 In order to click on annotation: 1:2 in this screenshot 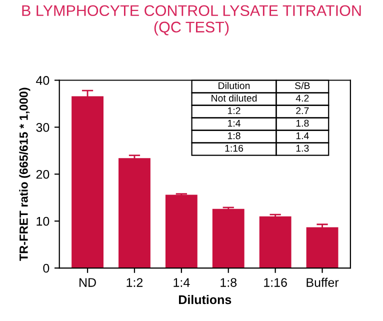, I will do `click(234, 110)`.